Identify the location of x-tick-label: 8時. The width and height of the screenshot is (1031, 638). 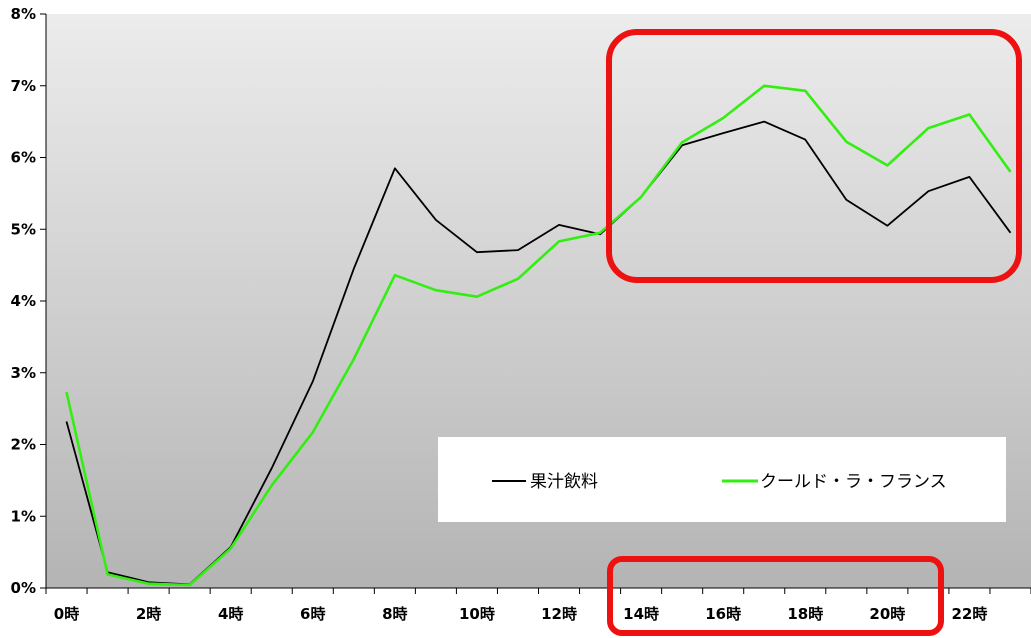
(394, 614).